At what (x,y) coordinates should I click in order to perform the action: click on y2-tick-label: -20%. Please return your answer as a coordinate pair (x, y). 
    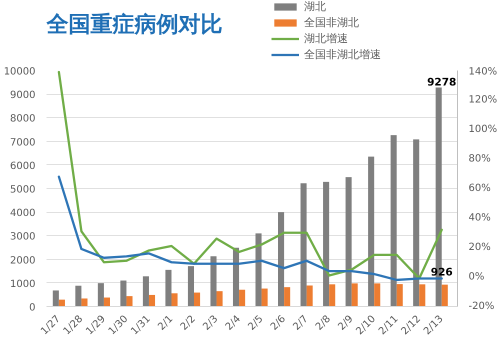
    Looking at the image, I should click on (481, 306).